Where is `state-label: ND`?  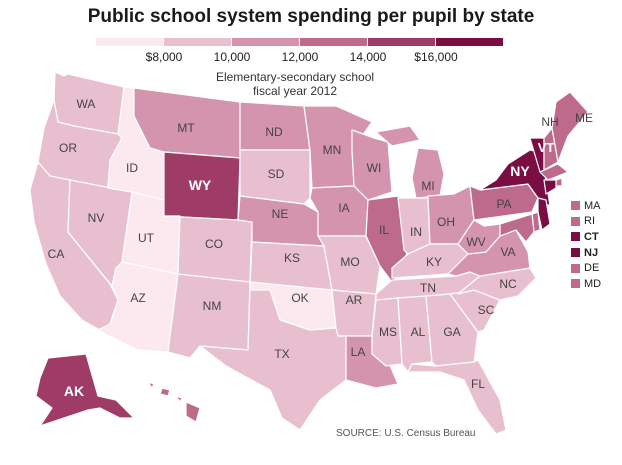
state-label: ND is located at coordinates (274, 132).